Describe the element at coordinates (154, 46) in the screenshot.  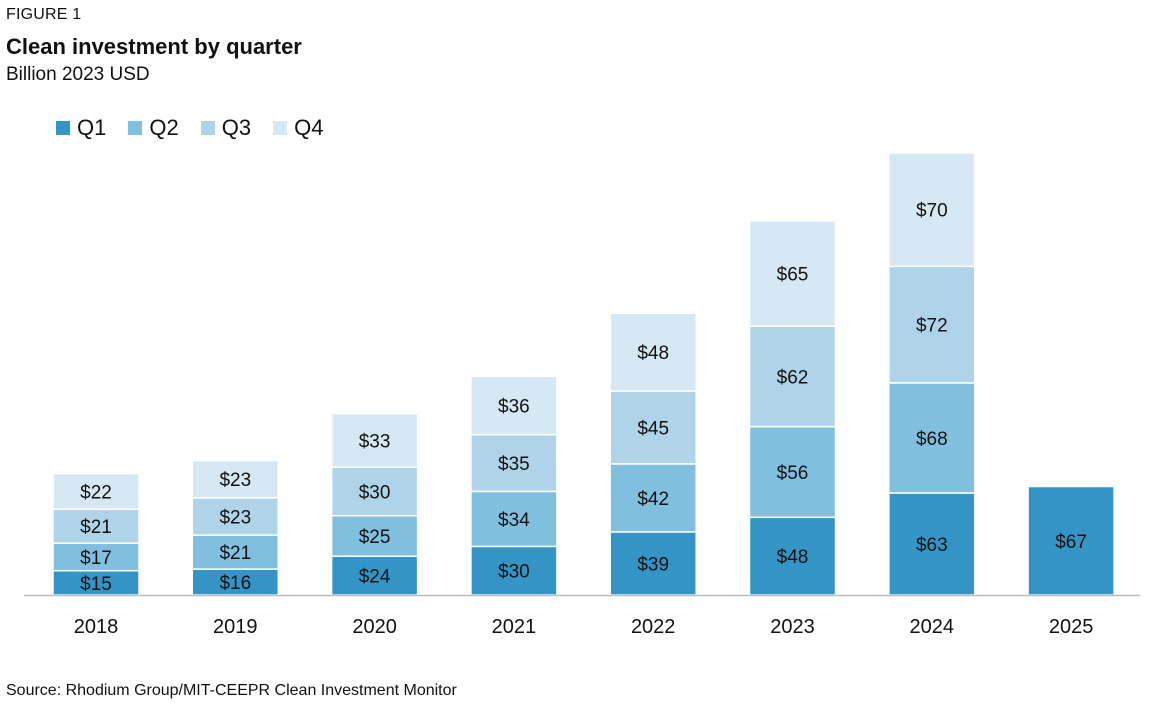
I see `chart-title: Clean investment by quarter` at that location.